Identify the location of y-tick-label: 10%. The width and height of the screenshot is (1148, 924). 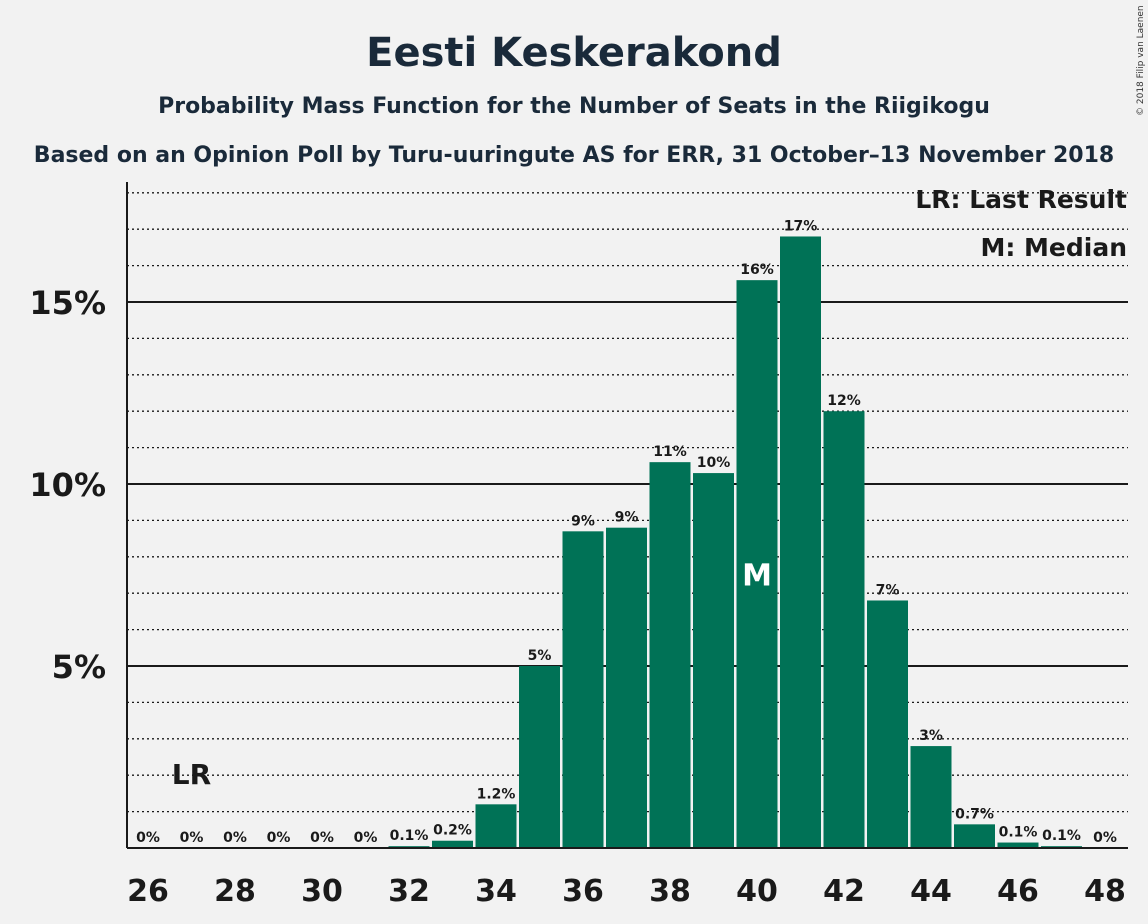
(67, 485).